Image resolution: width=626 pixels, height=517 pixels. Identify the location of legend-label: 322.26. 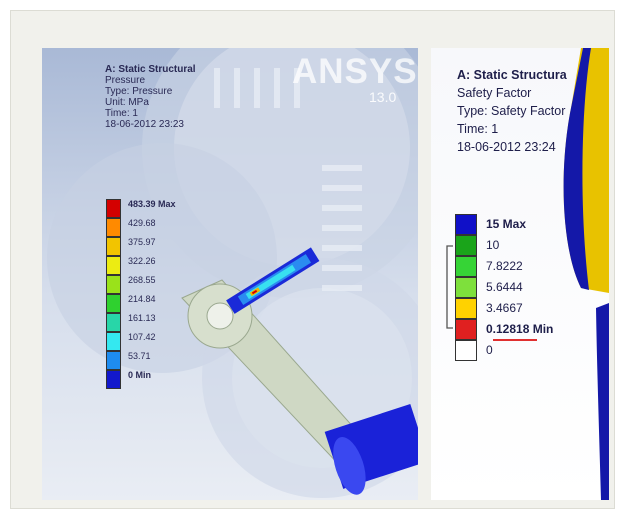
(142, 261).